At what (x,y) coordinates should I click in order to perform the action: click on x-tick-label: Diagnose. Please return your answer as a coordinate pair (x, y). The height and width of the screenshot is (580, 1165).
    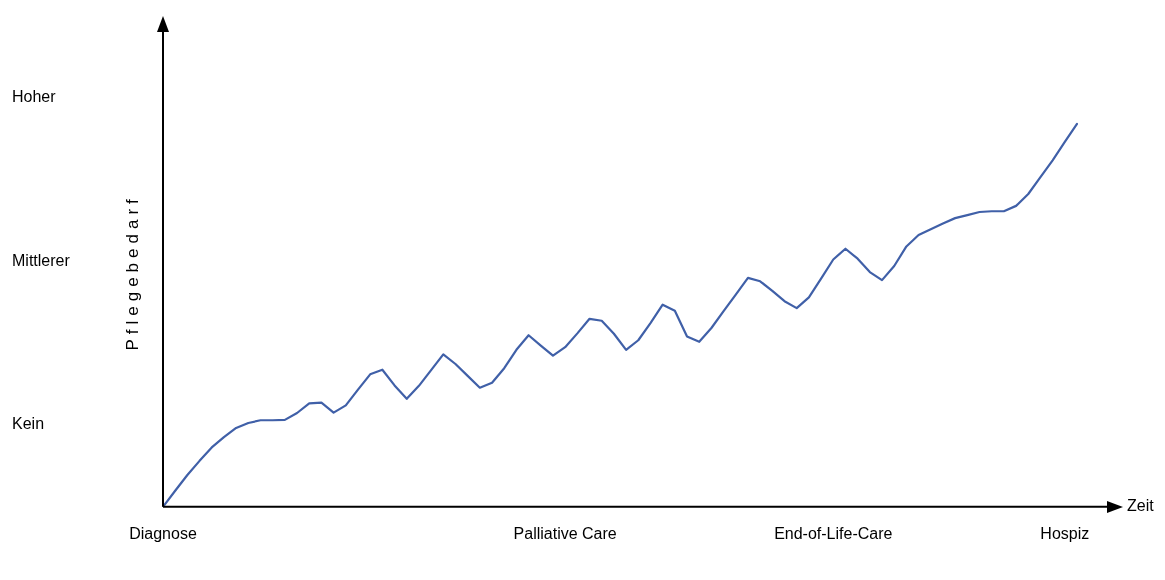
    Looking at the image, I should click on (163, 533).